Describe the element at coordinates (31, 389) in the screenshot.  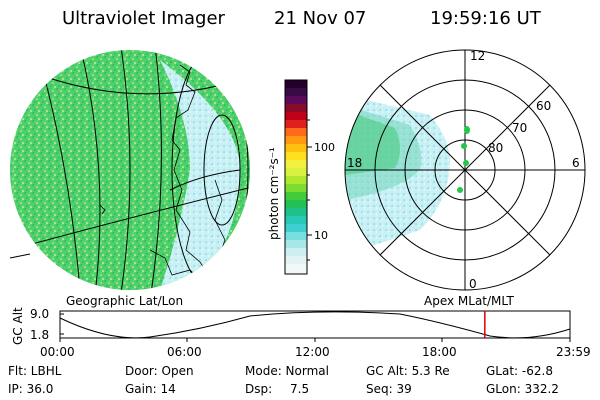
I see `ip-info: IP: 36.0` at that location.